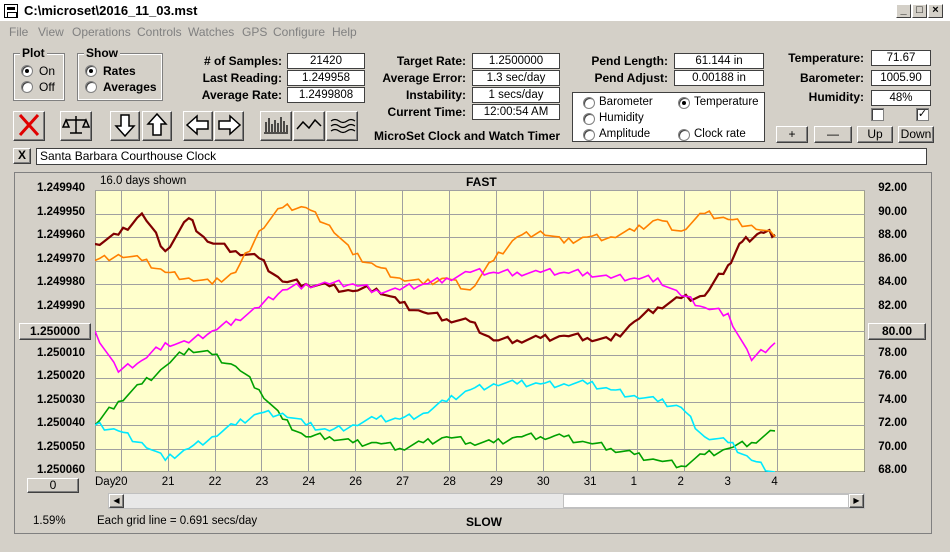 The width and height of the screenshot is (950, 552). What do you see at coordinates (684, 103) in the screenshot?
I see `sensor-temperature-radio` at bounding box center [684, 103].